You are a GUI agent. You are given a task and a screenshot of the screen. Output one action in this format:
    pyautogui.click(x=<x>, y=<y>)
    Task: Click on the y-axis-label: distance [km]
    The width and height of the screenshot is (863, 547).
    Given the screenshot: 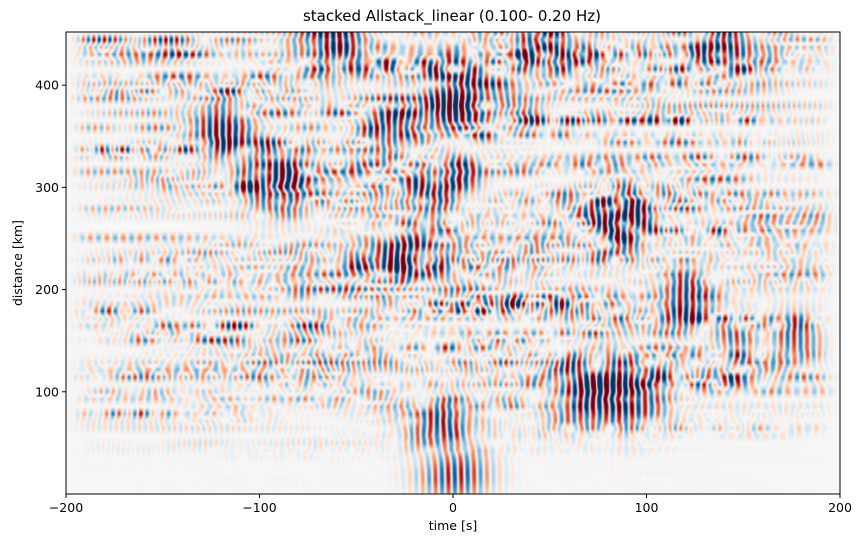 What is the action you would take?
    pyautogui.click(x=17, y=263)
    